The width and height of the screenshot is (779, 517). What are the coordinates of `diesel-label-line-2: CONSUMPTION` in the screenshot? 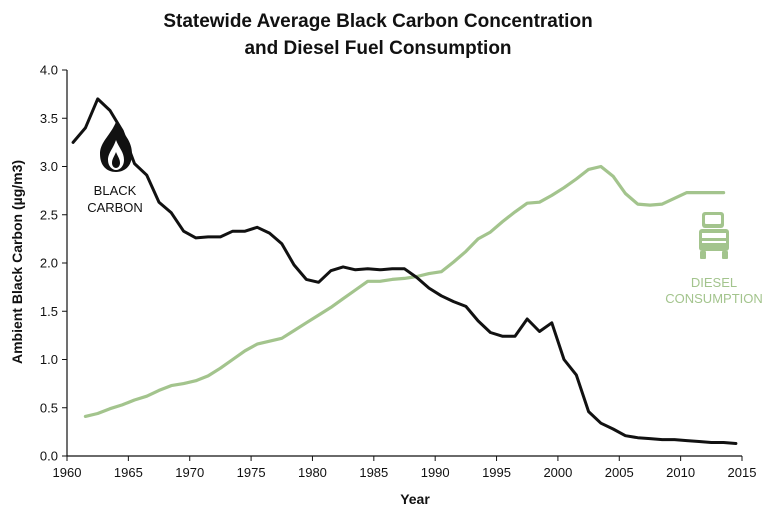 It's located at (714, 298).